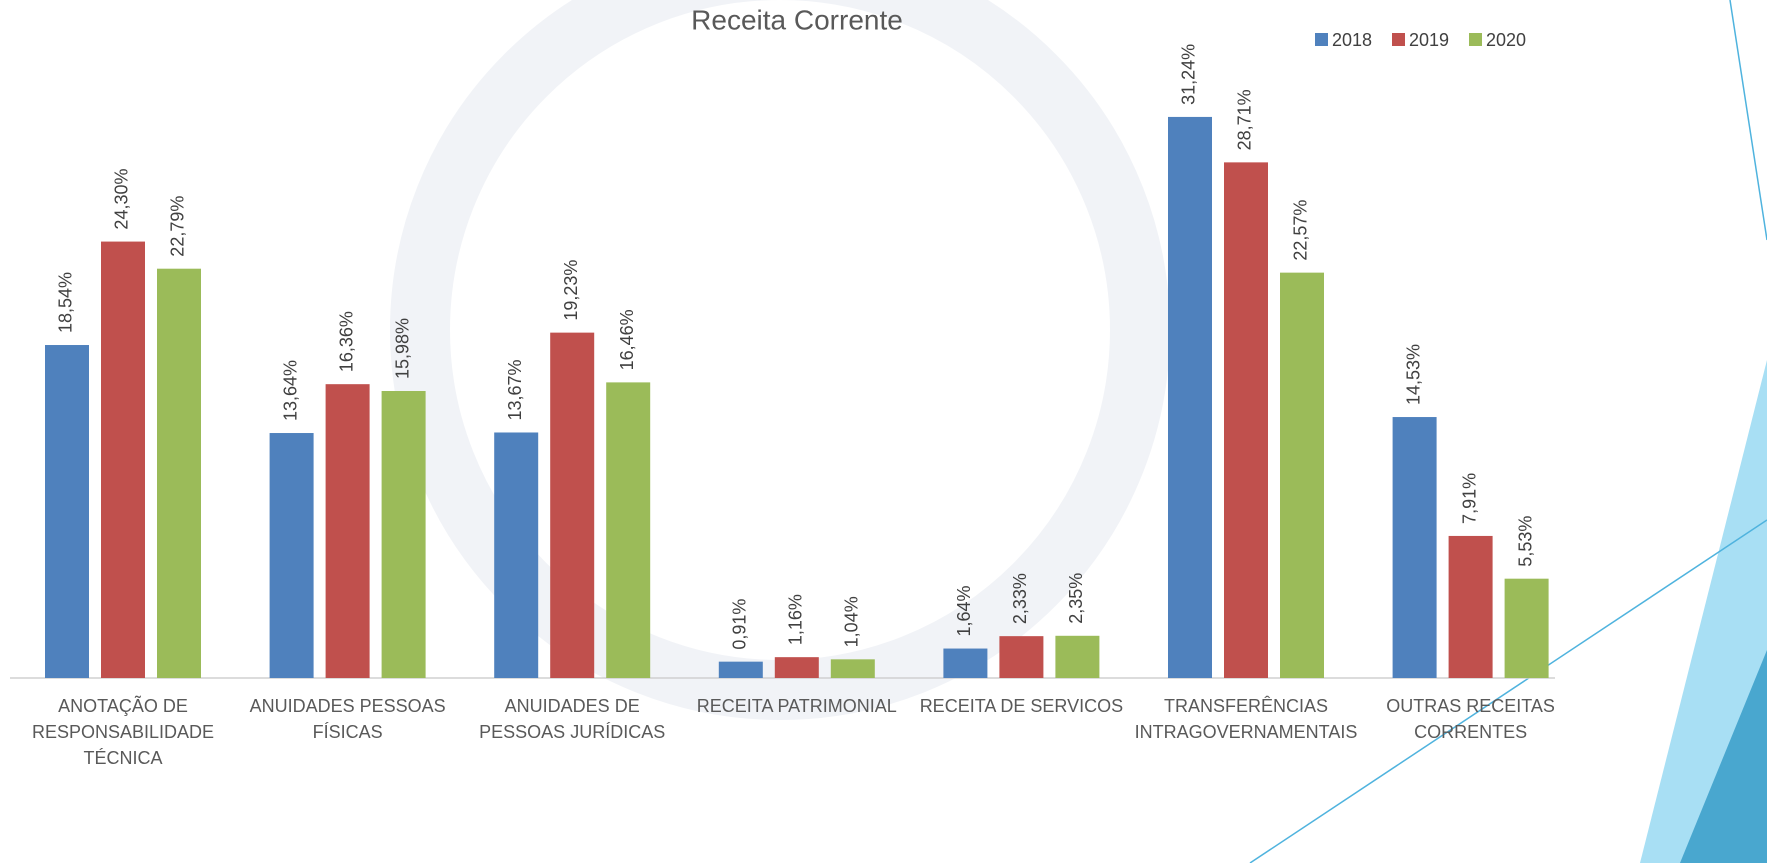 Image resolution: width=1767 pixels, height=863 pixels. Describe the element at coordinates (1429, 40) in the screenshot. I see `legend-label: 2019` at that location.